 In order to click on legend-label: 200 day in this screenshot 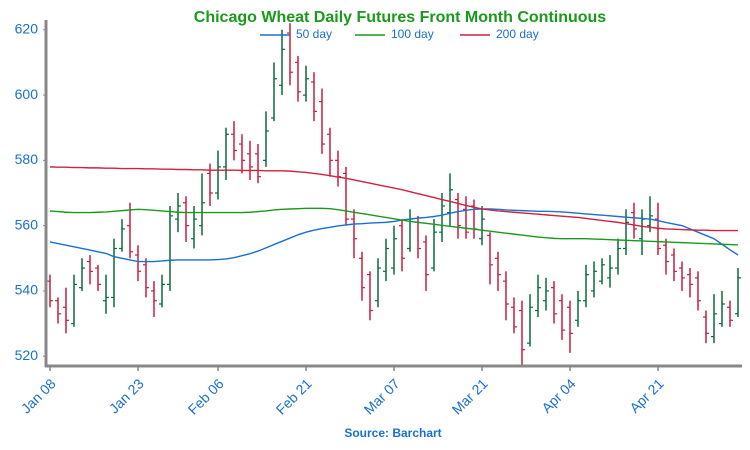, I will do `click(517, 34)`.